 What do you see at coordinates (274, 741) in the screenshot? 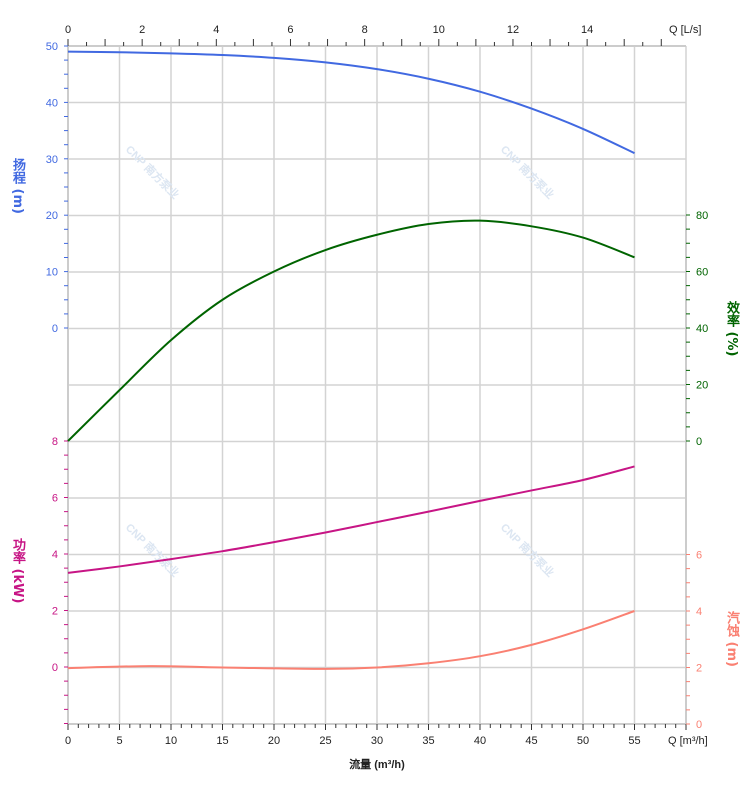
I see `x-tick-label: 20` at bounding box center [274, 741].